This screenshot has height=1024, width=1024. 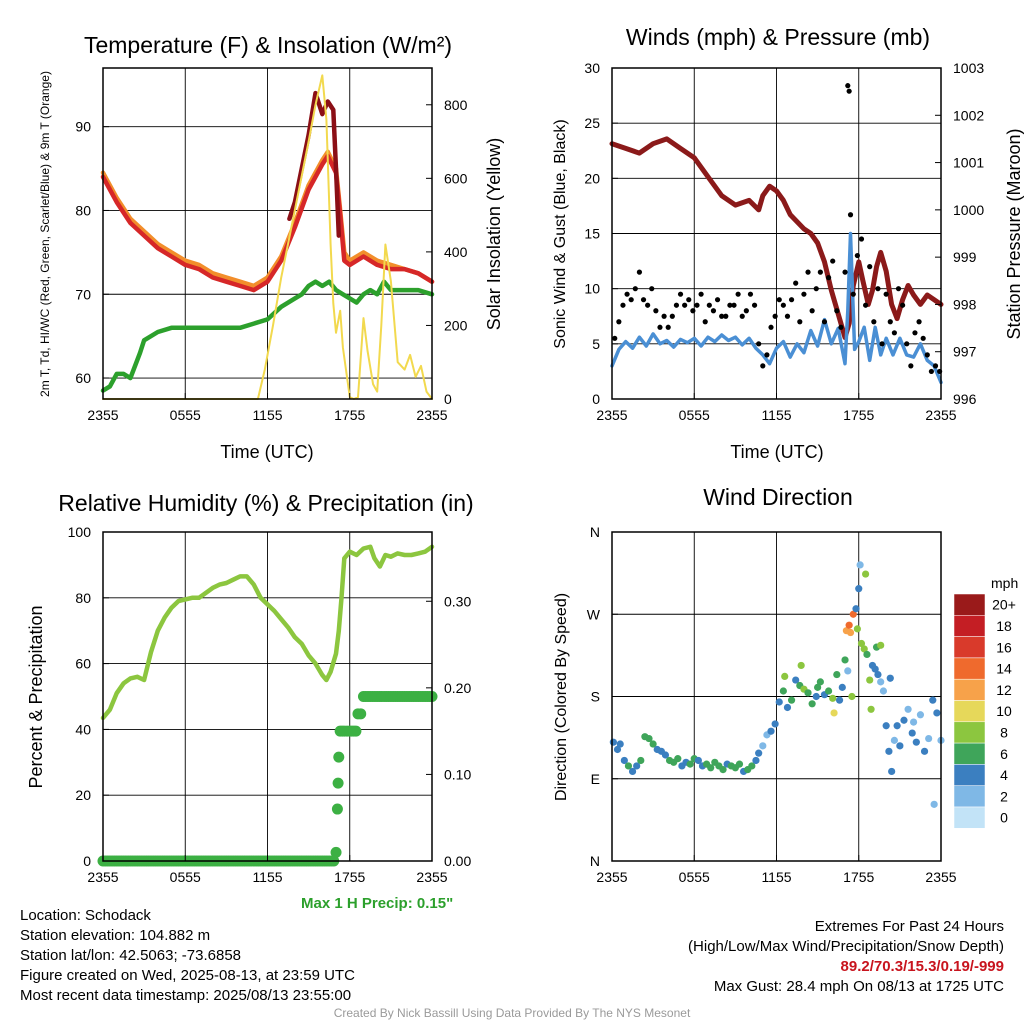 I want to click on legend-label: 4, so click(x=1004, y=775).